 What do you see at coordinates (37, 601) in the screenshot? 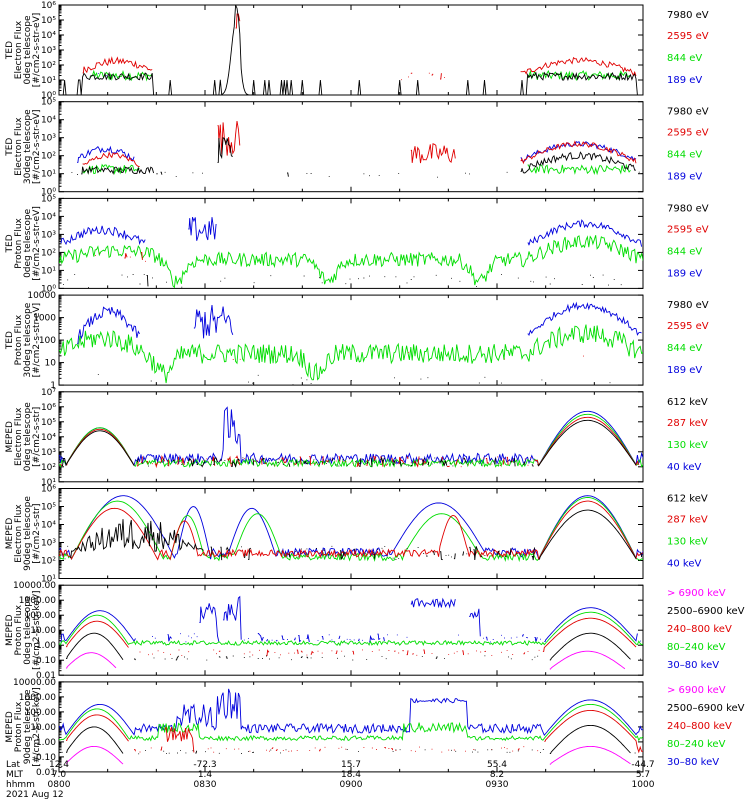
I see `y-tick-label: 1000.00` at bounding box center [37, 601].